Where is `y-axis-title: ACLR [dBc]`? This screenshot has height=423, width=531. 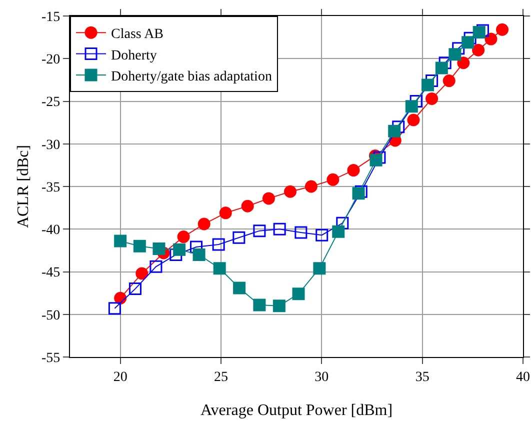 y-axis-title: ACLR [dBc] is located at coordinates (23, 186).